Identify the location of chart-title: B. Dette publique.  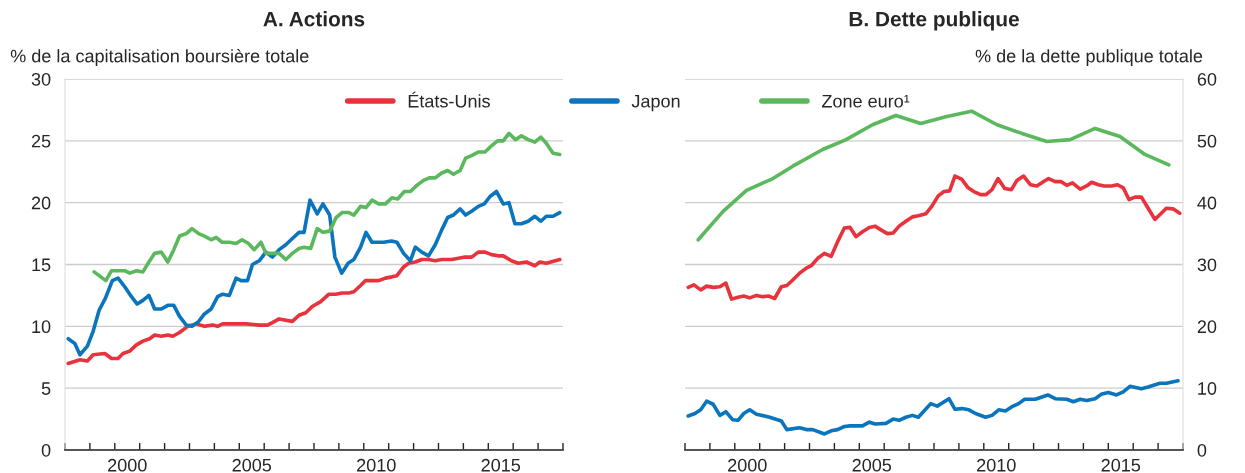
(934, 21).